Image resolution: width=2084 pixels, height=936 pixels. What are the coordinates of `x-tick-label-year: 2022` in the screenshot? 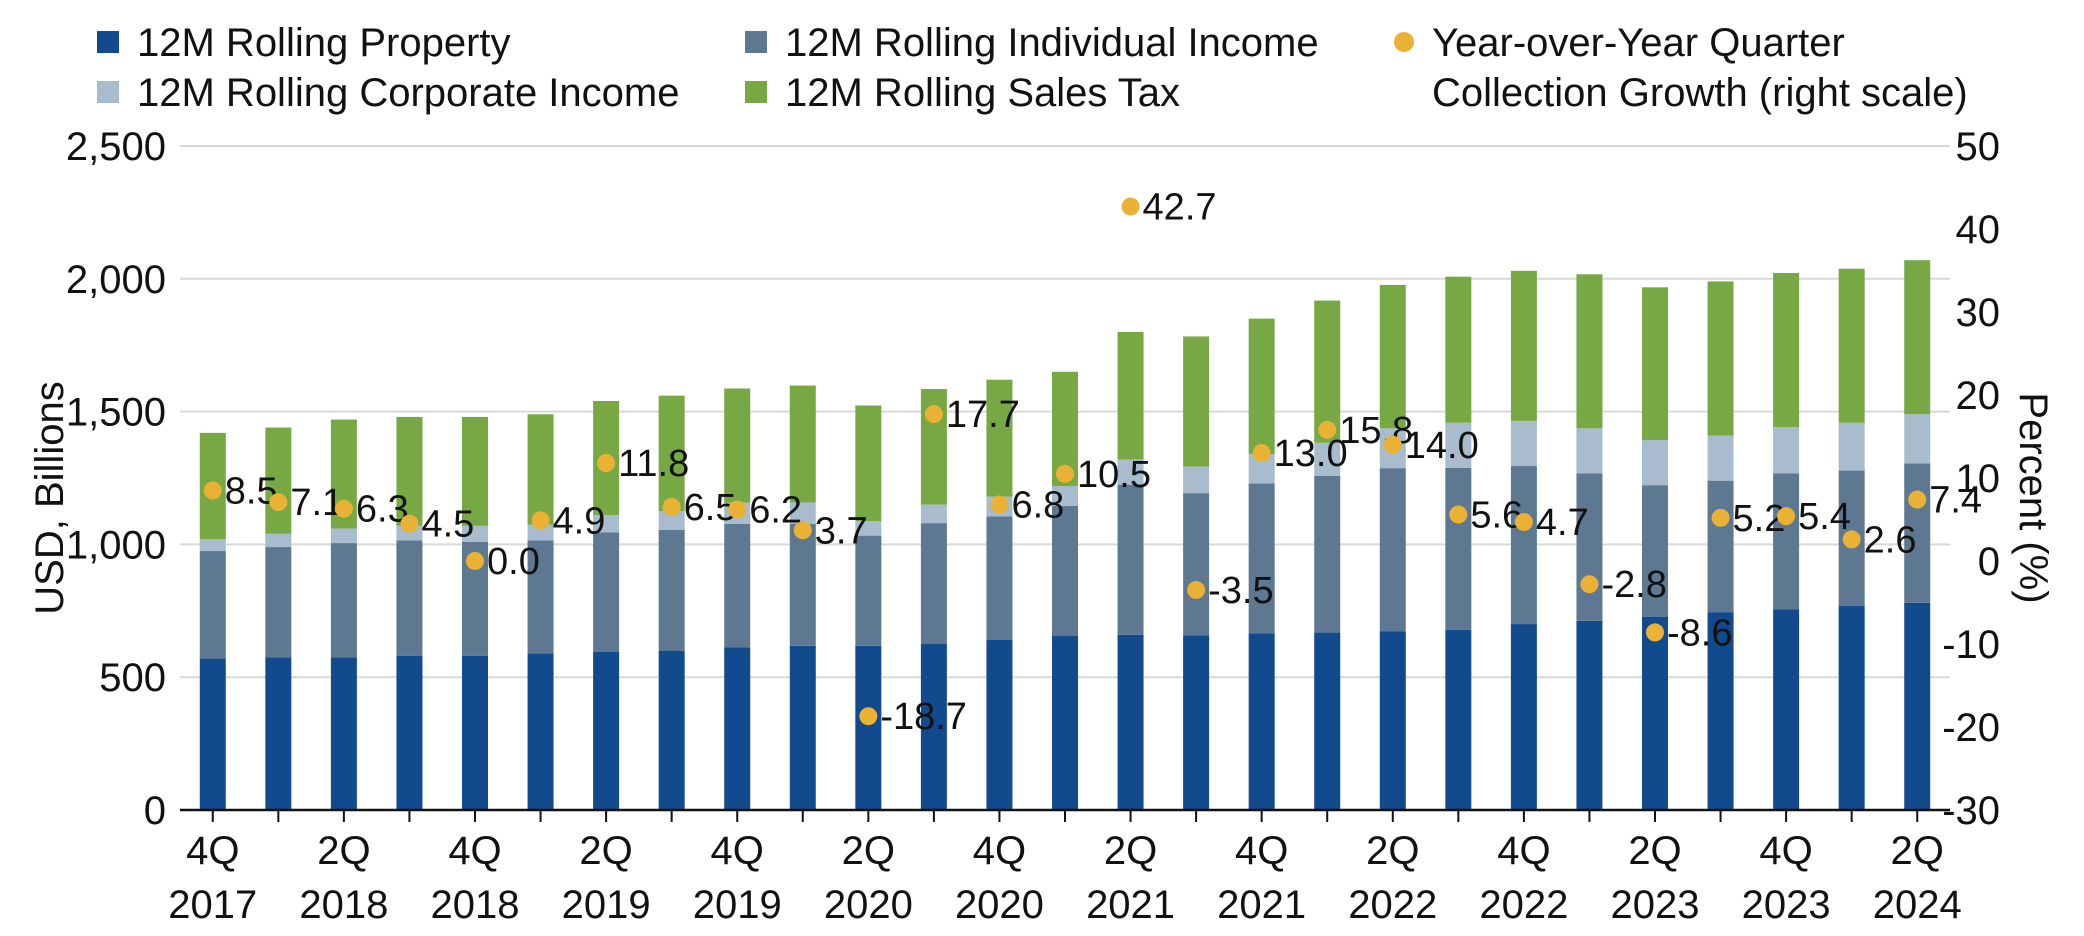 It's located at (1523, 905).